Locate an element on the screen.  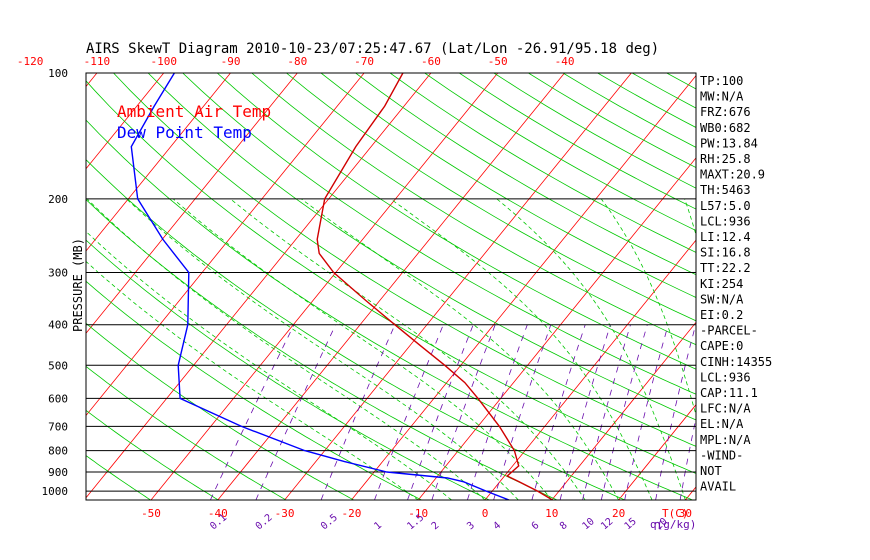
bottom-temp-tick-label: 20 is located at coordinates (618, 513).